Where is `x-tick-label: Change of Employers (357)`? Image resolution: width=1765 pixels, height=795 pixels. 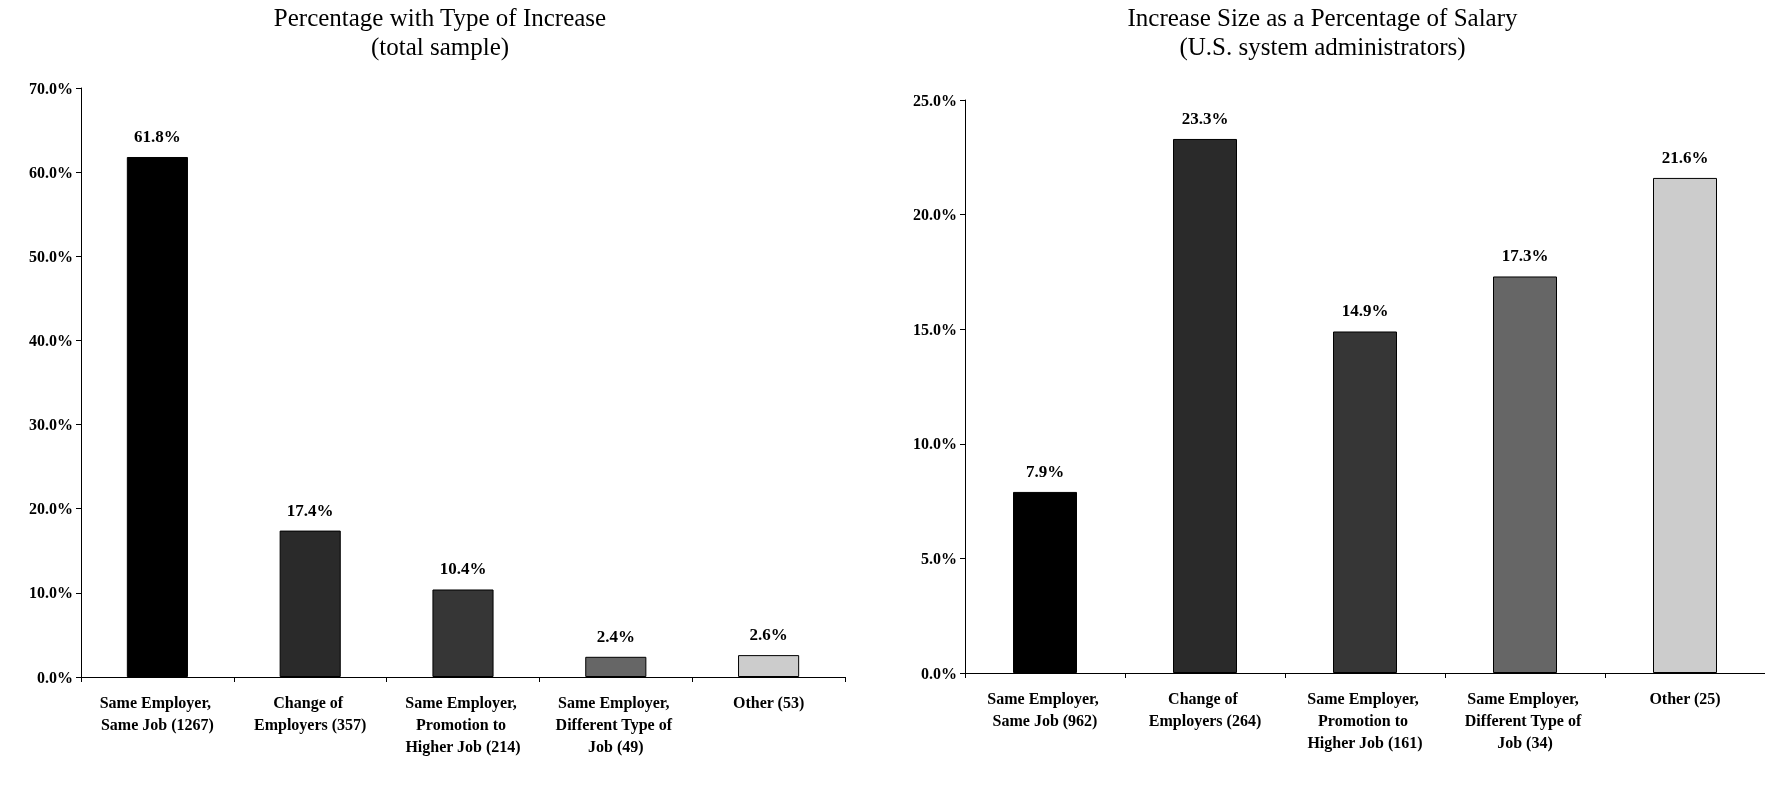
x-tick-label: Change of Employers (357) is located at coordinates (310, 713).